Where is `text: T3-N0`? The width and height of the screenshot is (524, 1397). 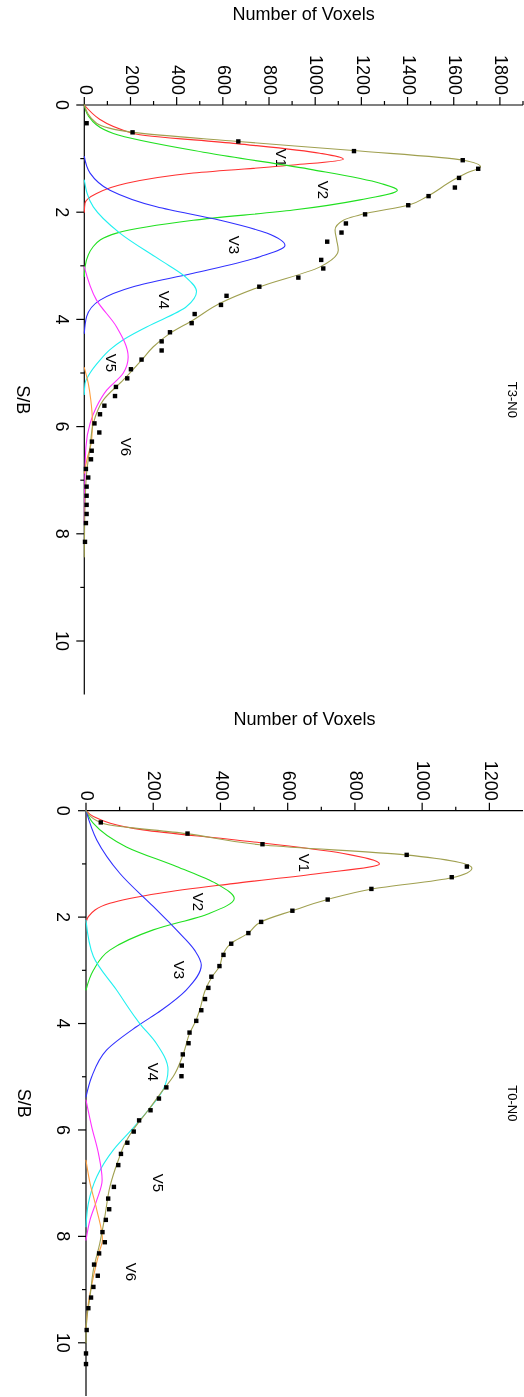 text: T3-N0 is located at coordinates (512, 399).